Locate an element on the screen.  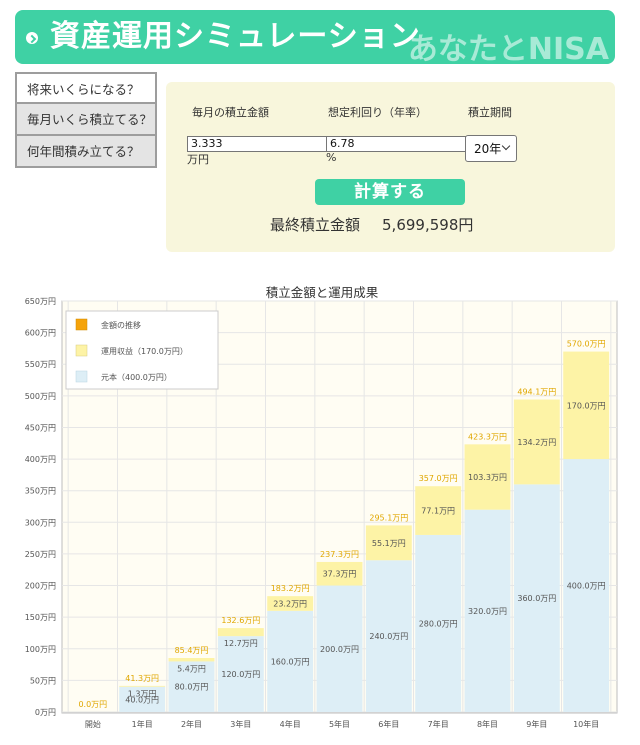
period-select-value: 20年 is located at coordinates (488, 149).